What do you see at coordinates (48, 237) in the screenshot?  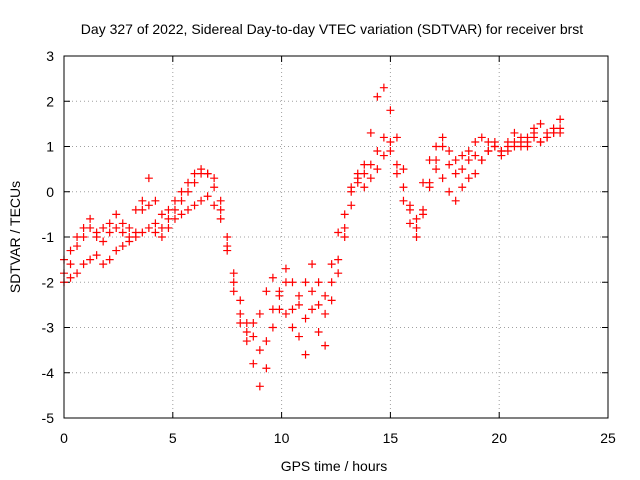 I see `y-tick-label: -1` at bounding box center [48, 237].